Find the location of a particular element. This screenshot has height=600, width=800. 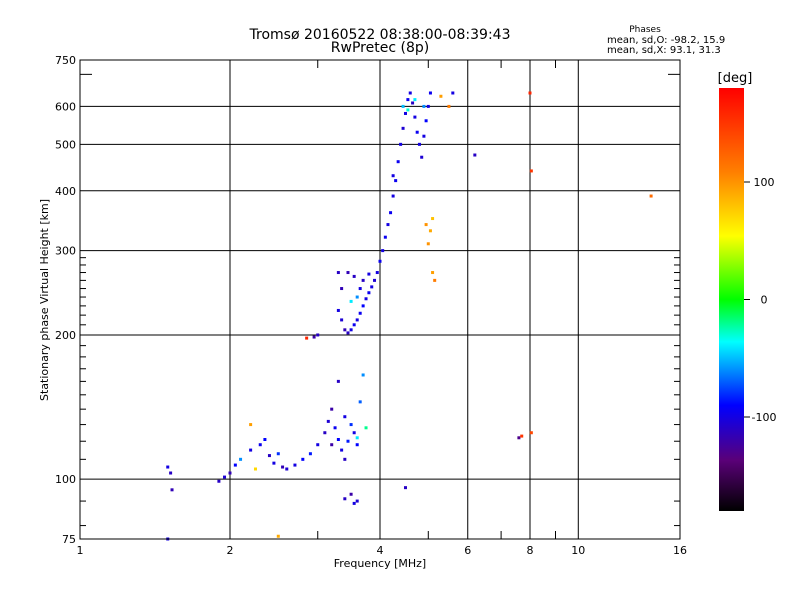

colorbar-ticks: 100 0 -100 is located at coordinates (760, 300).